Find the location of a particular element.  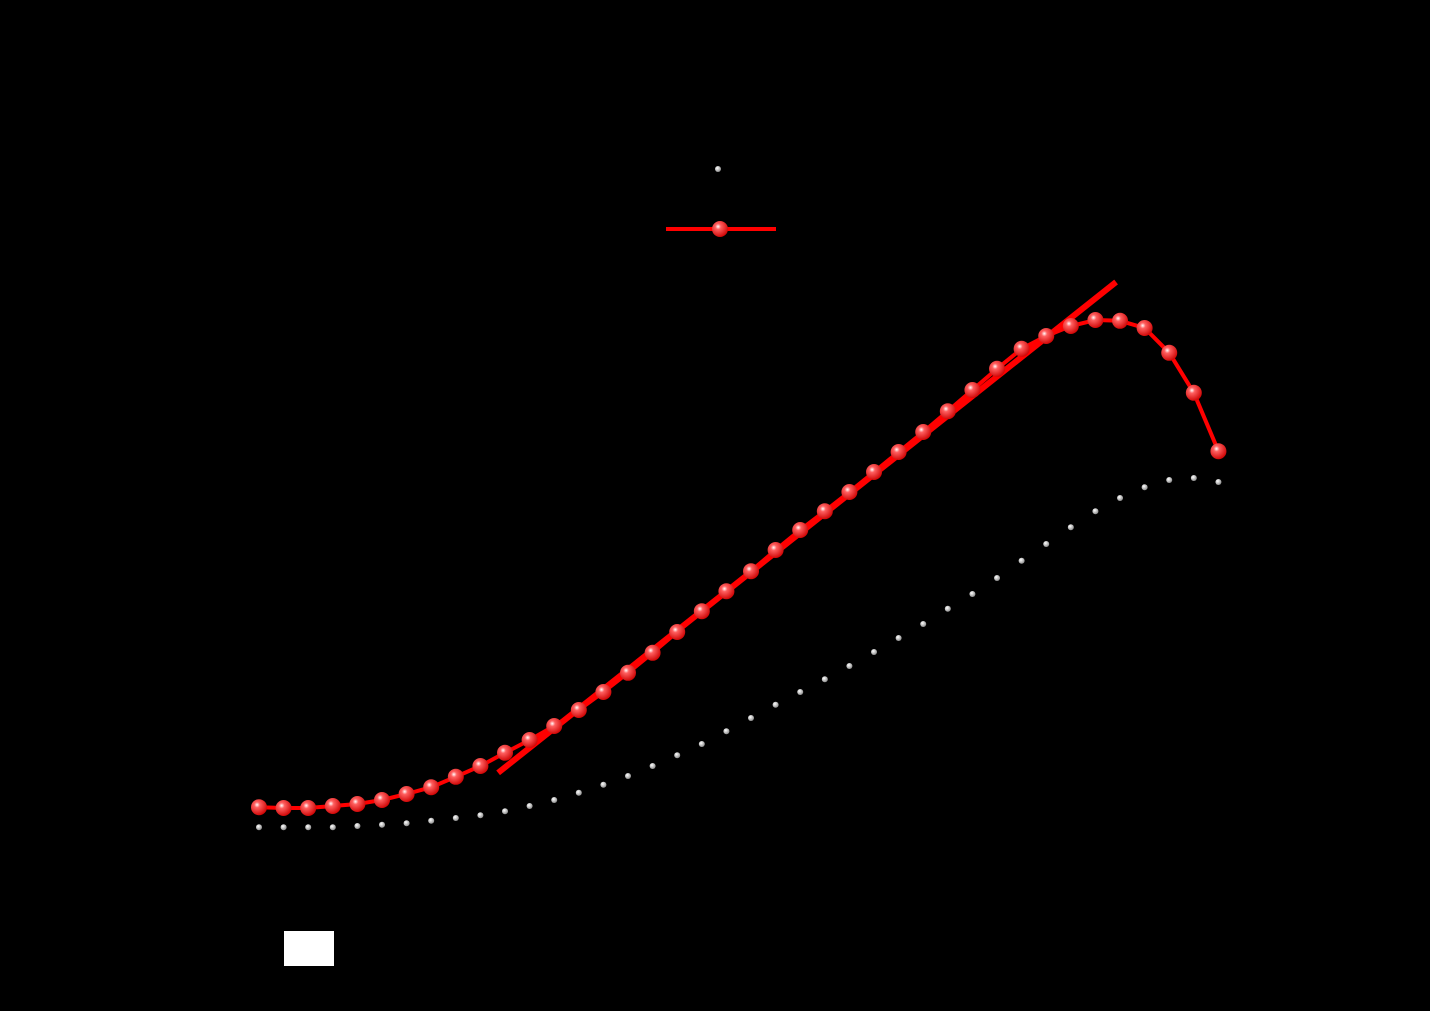

annotation-box is located at coordinates (309, 948).